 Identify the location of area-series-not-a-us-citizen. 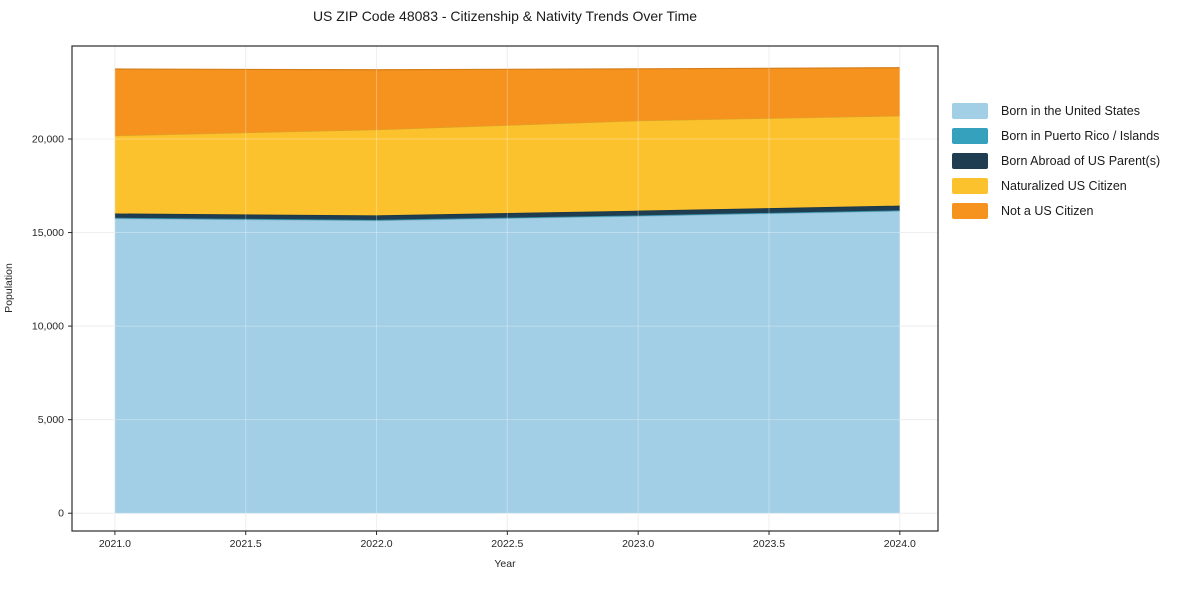
(507, 101).